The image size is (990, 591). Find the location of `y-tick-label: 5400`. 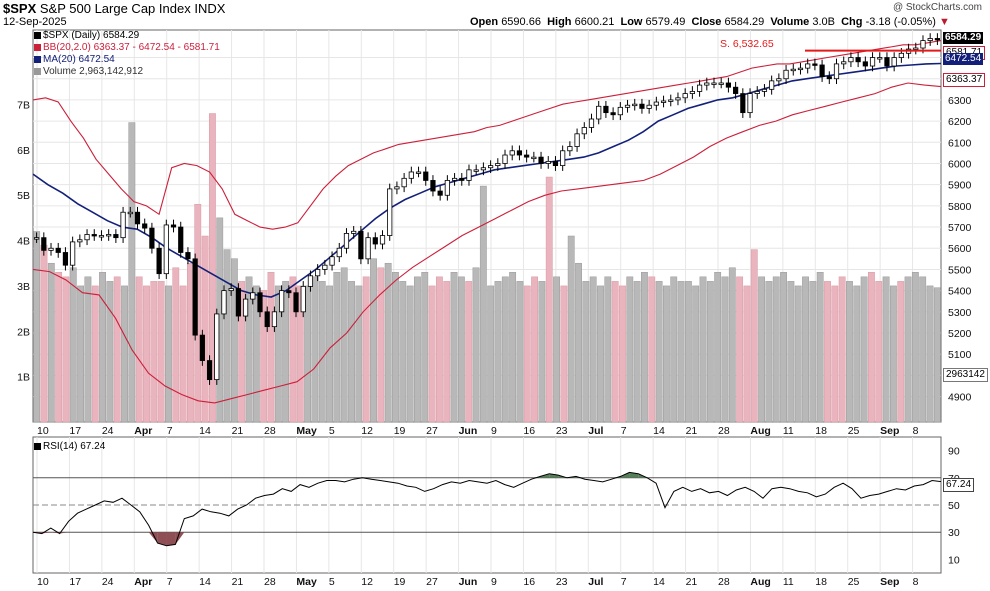

y-tick-label: 5400 is located at coordinates (960, 292).